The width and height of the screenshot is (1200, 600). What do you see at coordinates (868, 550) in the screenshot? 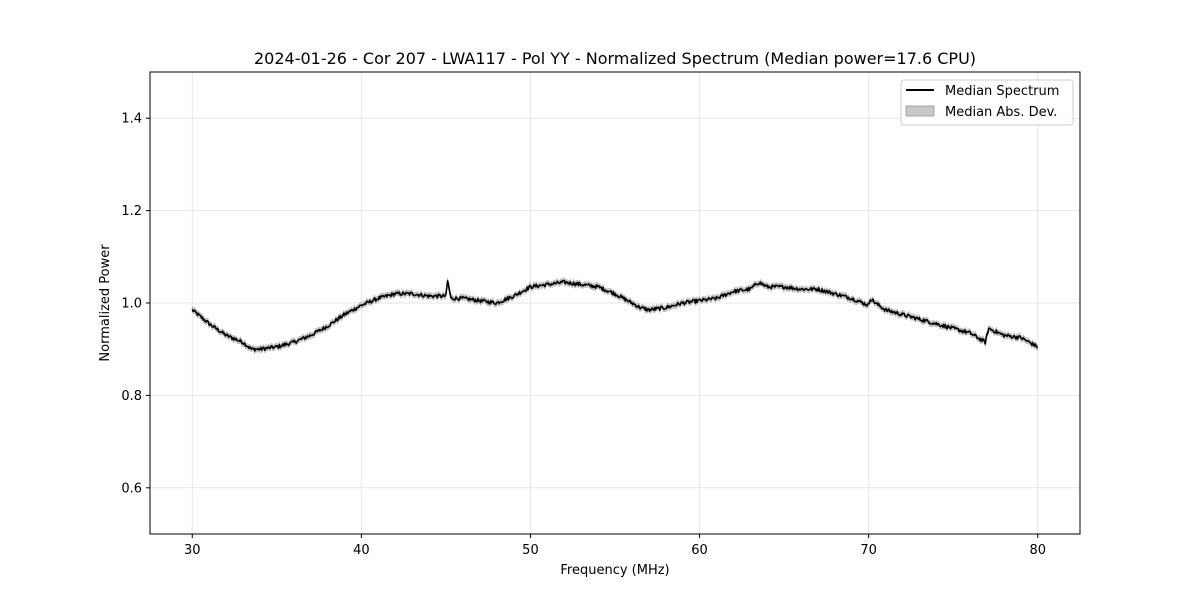
I see `x-tick-label: 70` at bounding box center [868, 550].